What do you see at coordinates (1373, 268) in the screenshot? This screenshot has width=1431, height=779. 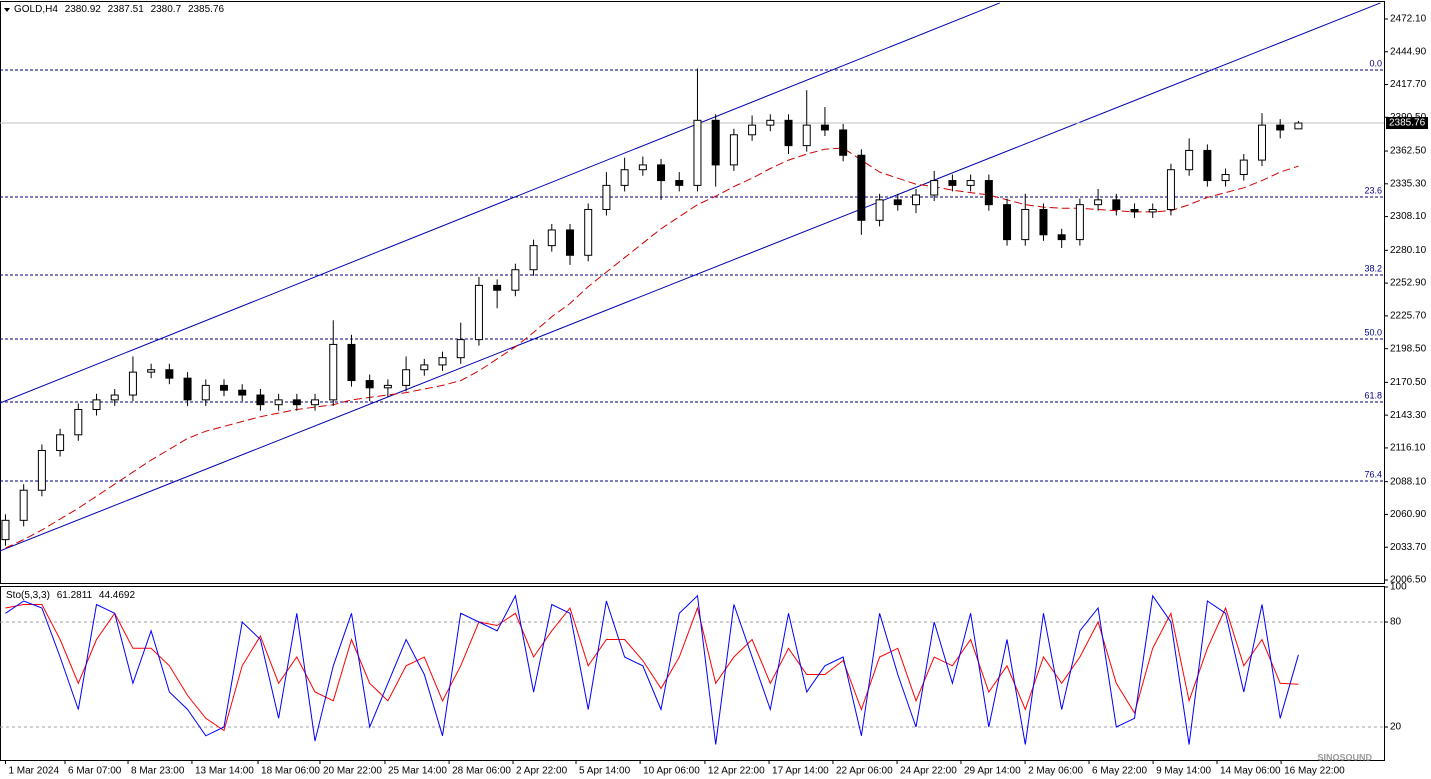 I see `fib-label: 38.2` at bounding box center [1373, 268].